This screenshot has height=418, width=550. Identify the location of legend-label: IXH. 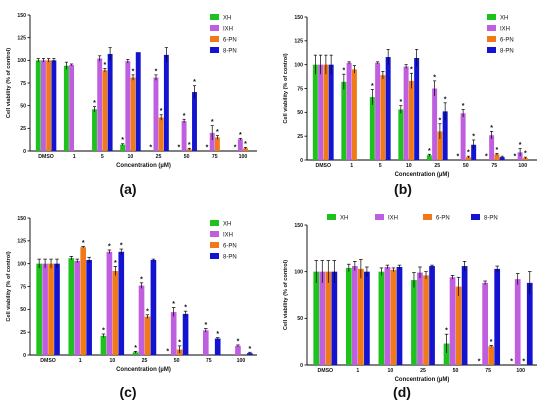
(228, 236).